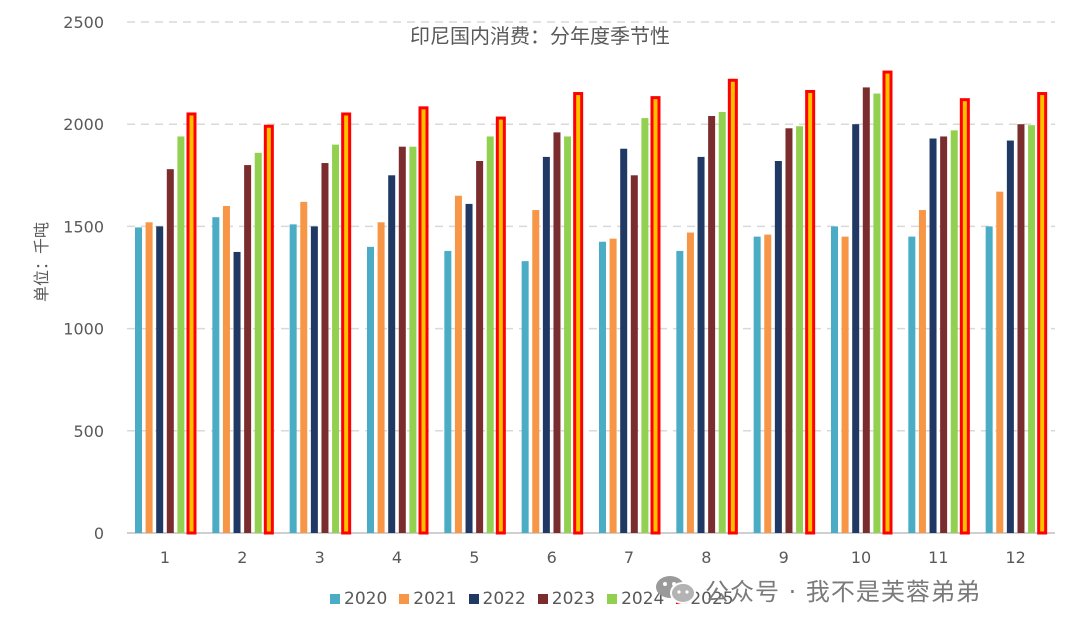 The image size is (1080, 630). I want to click on legend-item-2024: 2024, so click(635, 599).